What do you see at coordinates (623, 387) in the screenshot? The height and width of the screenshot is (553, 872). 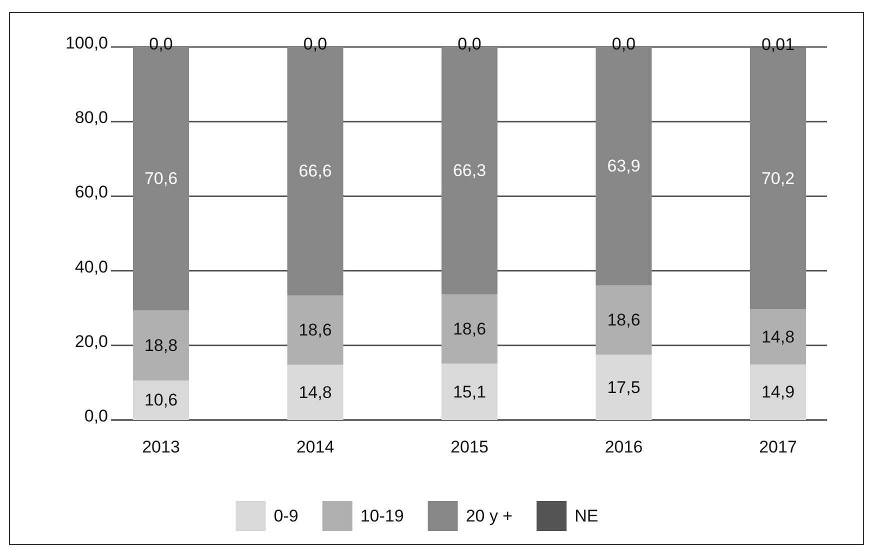 I see `data-label: 17,5` at bounding box center [623, 387].